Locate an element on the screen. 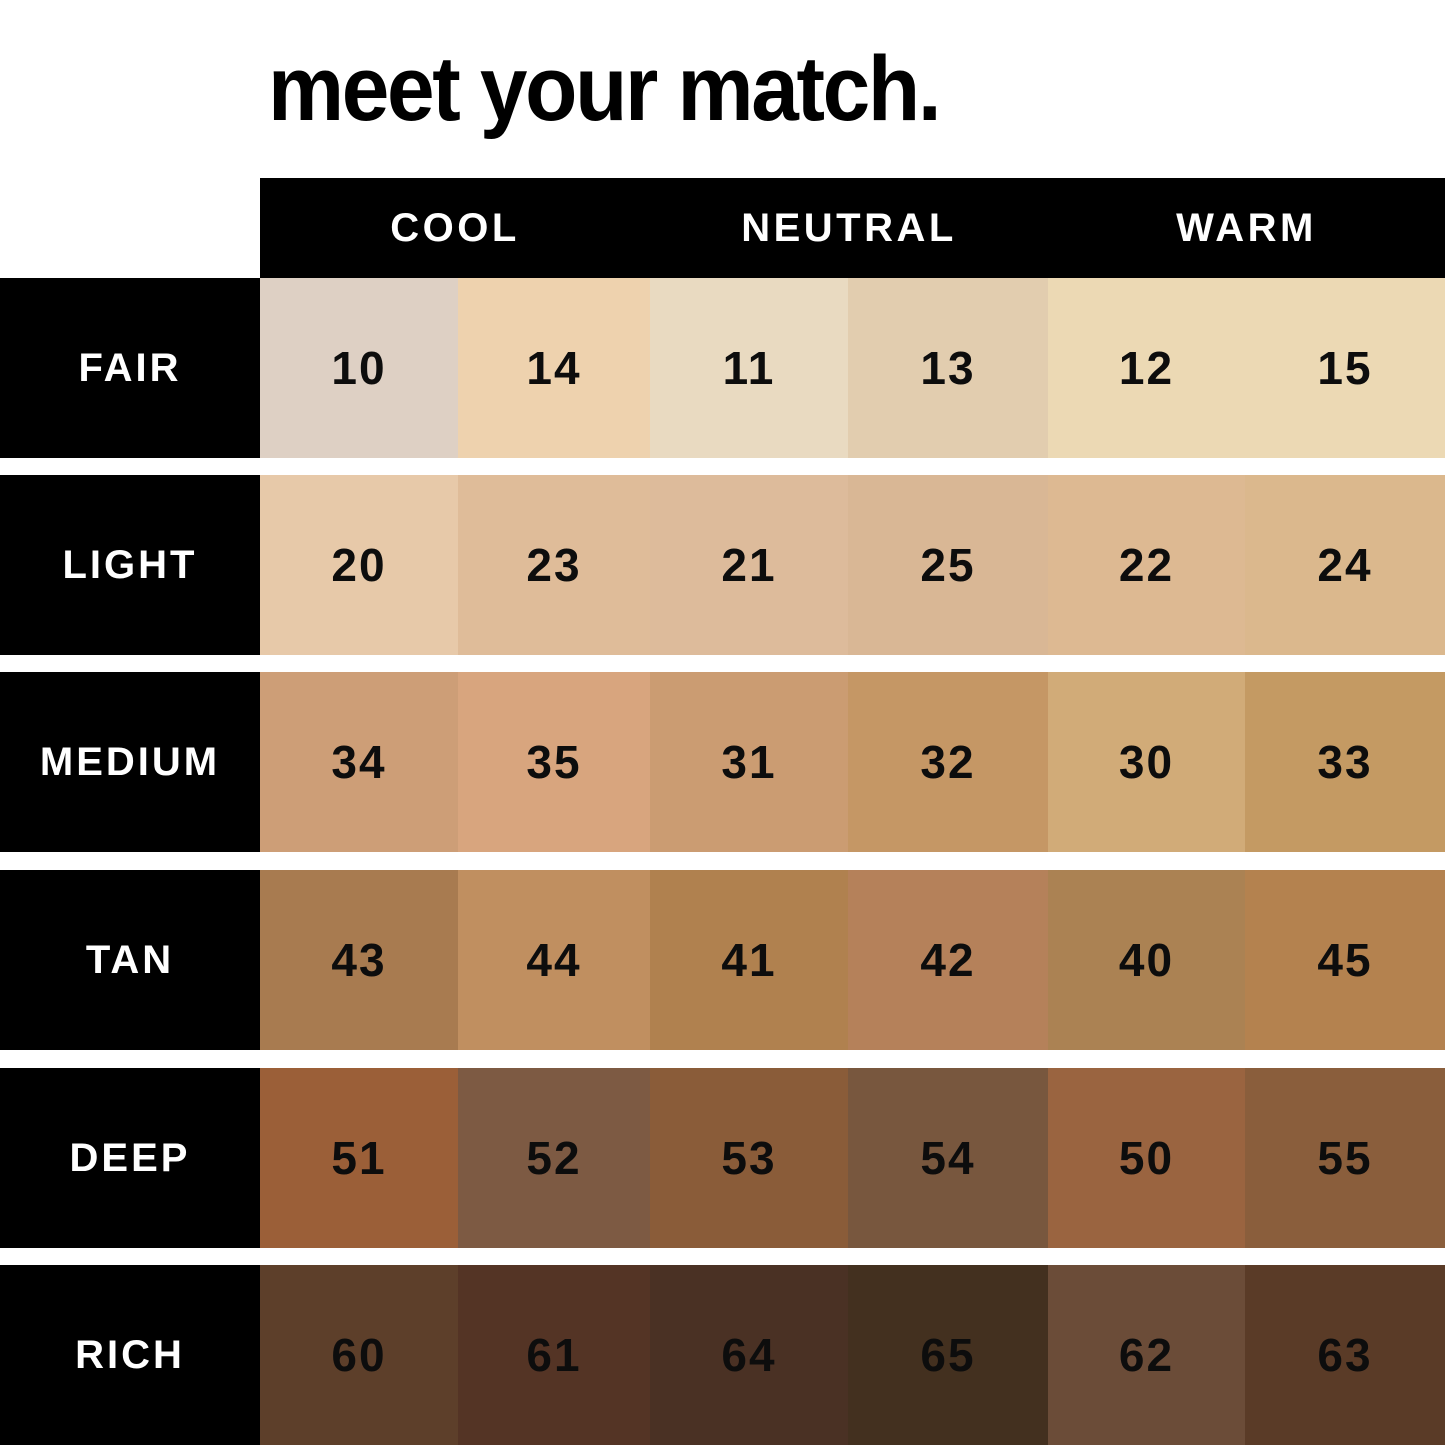 Image resolution: width=1445 pixels, height=1445 pixels. swatch-cell: 65 is located at coordinates (948, 1355).